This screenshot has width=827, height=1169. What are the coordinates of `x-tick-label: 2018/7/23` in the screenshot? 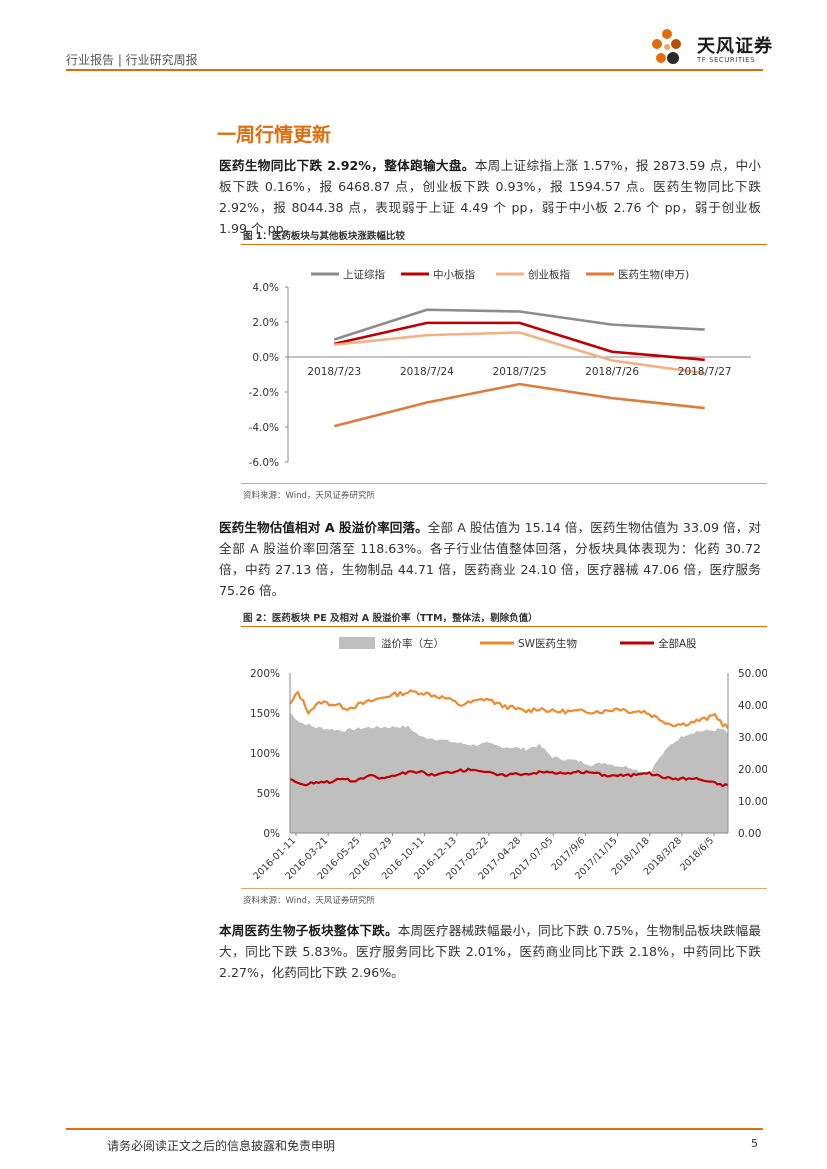 It's located at (334, 372).